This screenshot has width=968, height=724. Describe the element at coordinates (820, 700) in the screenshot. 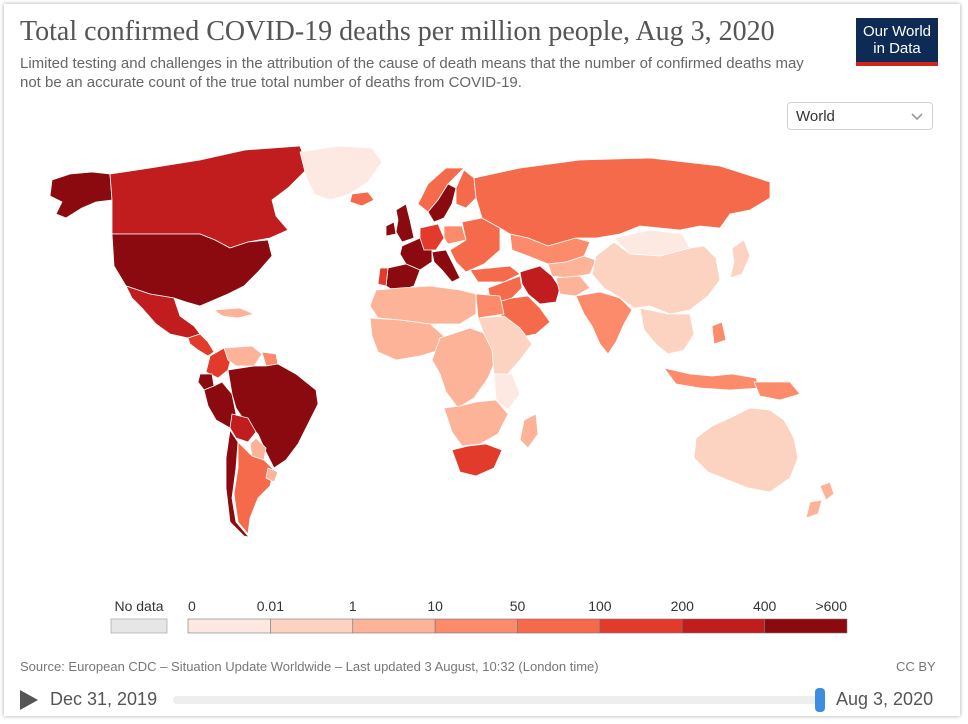

I see `timeline-handle` at that location.